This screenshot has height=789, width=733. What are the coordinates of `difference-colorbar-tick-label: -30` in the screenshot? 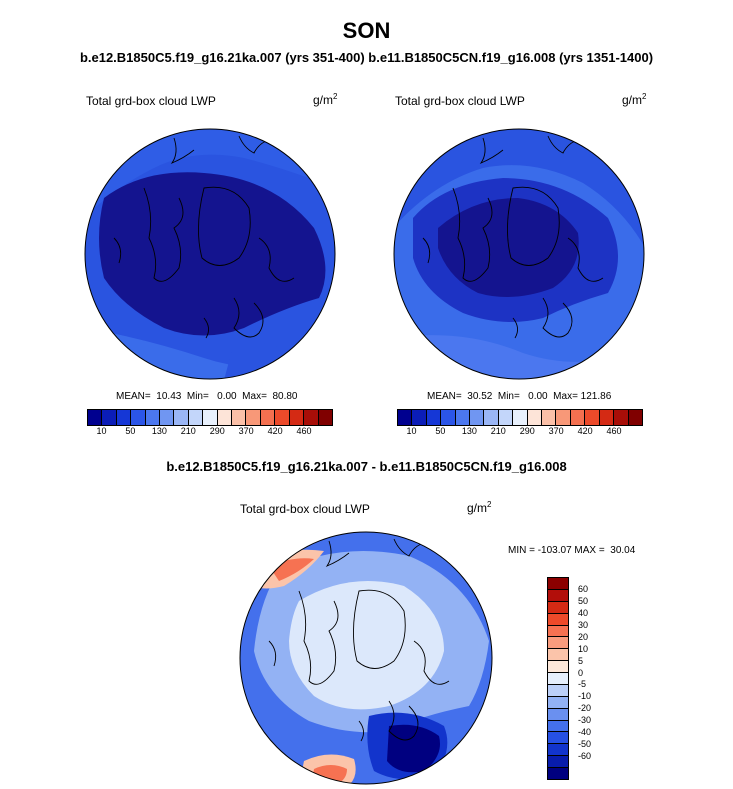 It's located at (585, 720).